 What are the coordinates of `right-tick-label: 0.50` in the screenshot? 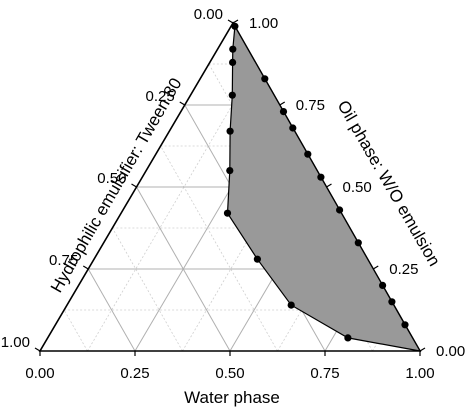 It's located at (357, 187).